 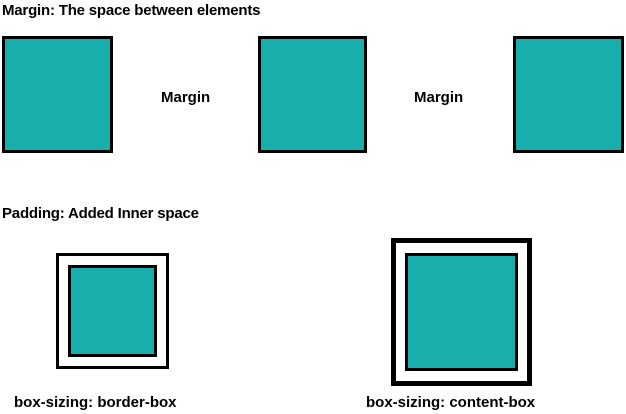 I want to click on content-box-caption: box-sizing: content-box, so click(x=451, y=402).